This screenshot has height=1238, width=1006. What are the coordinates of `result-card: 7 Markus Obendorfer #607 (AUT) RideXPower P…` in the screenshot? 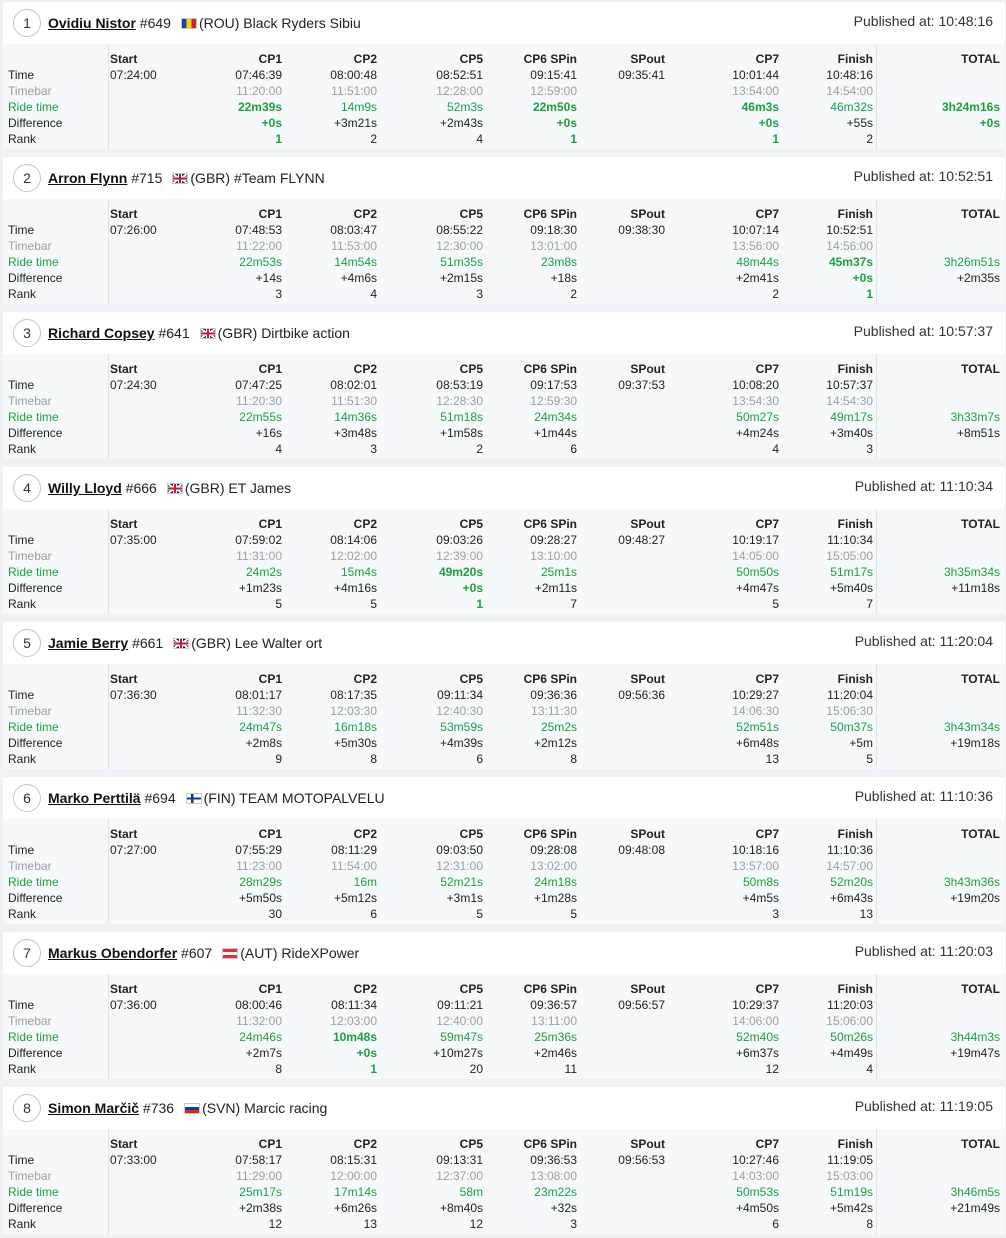 It's located at (504, 1005).